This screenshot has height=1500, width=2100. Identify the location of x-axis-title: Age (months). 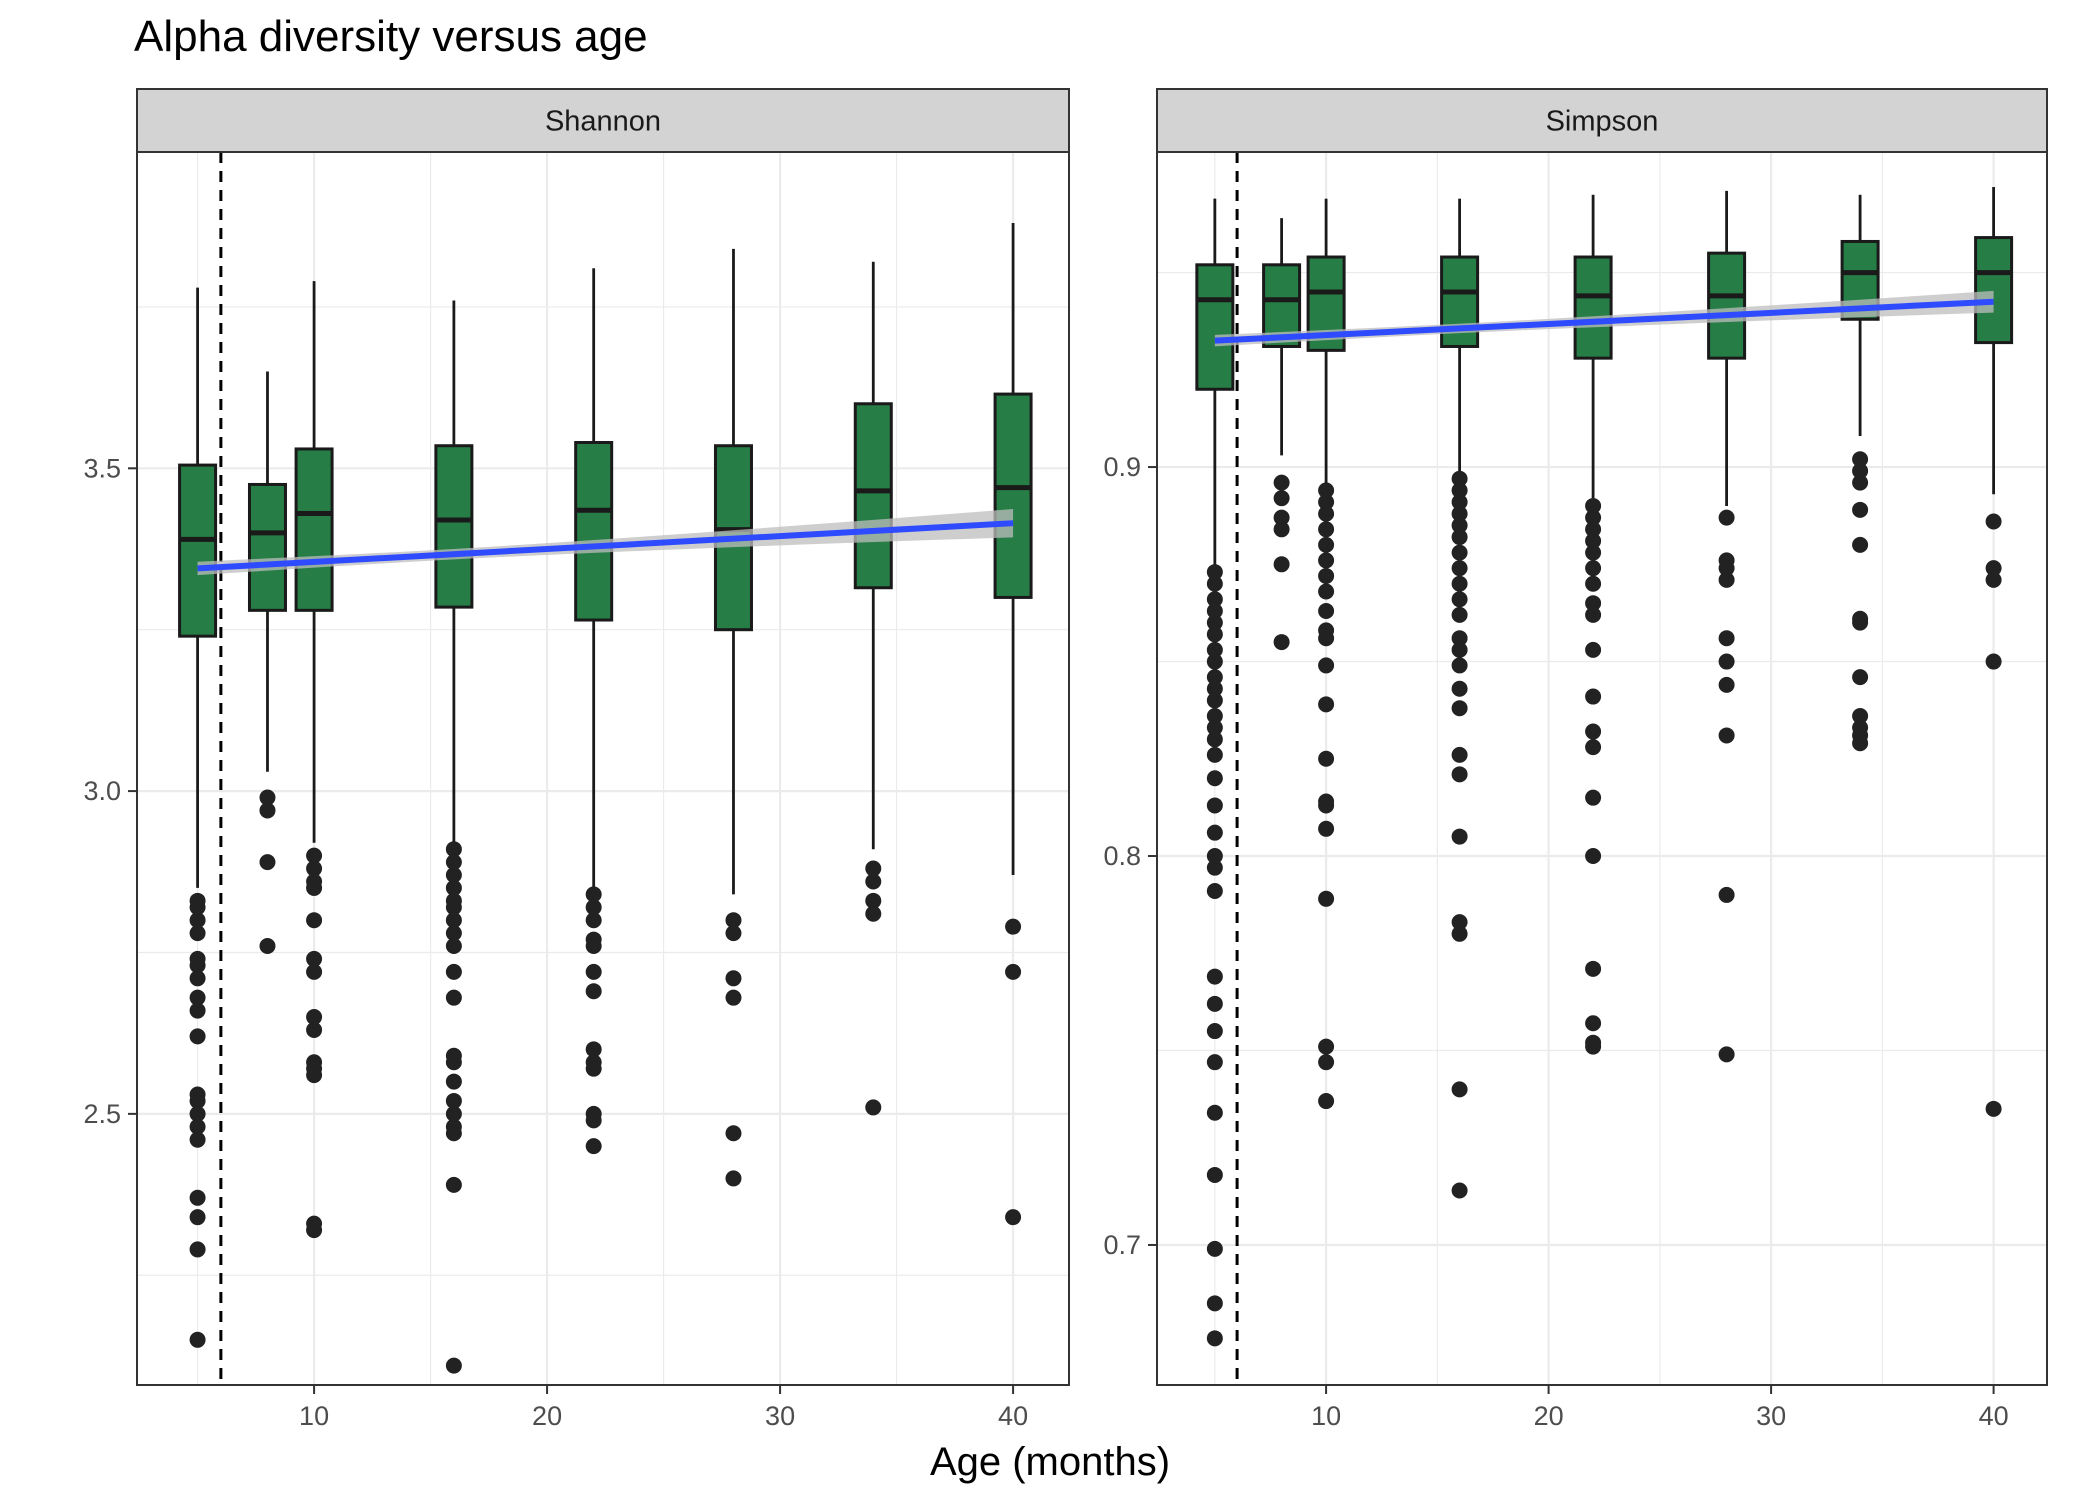
(1050, 1462).